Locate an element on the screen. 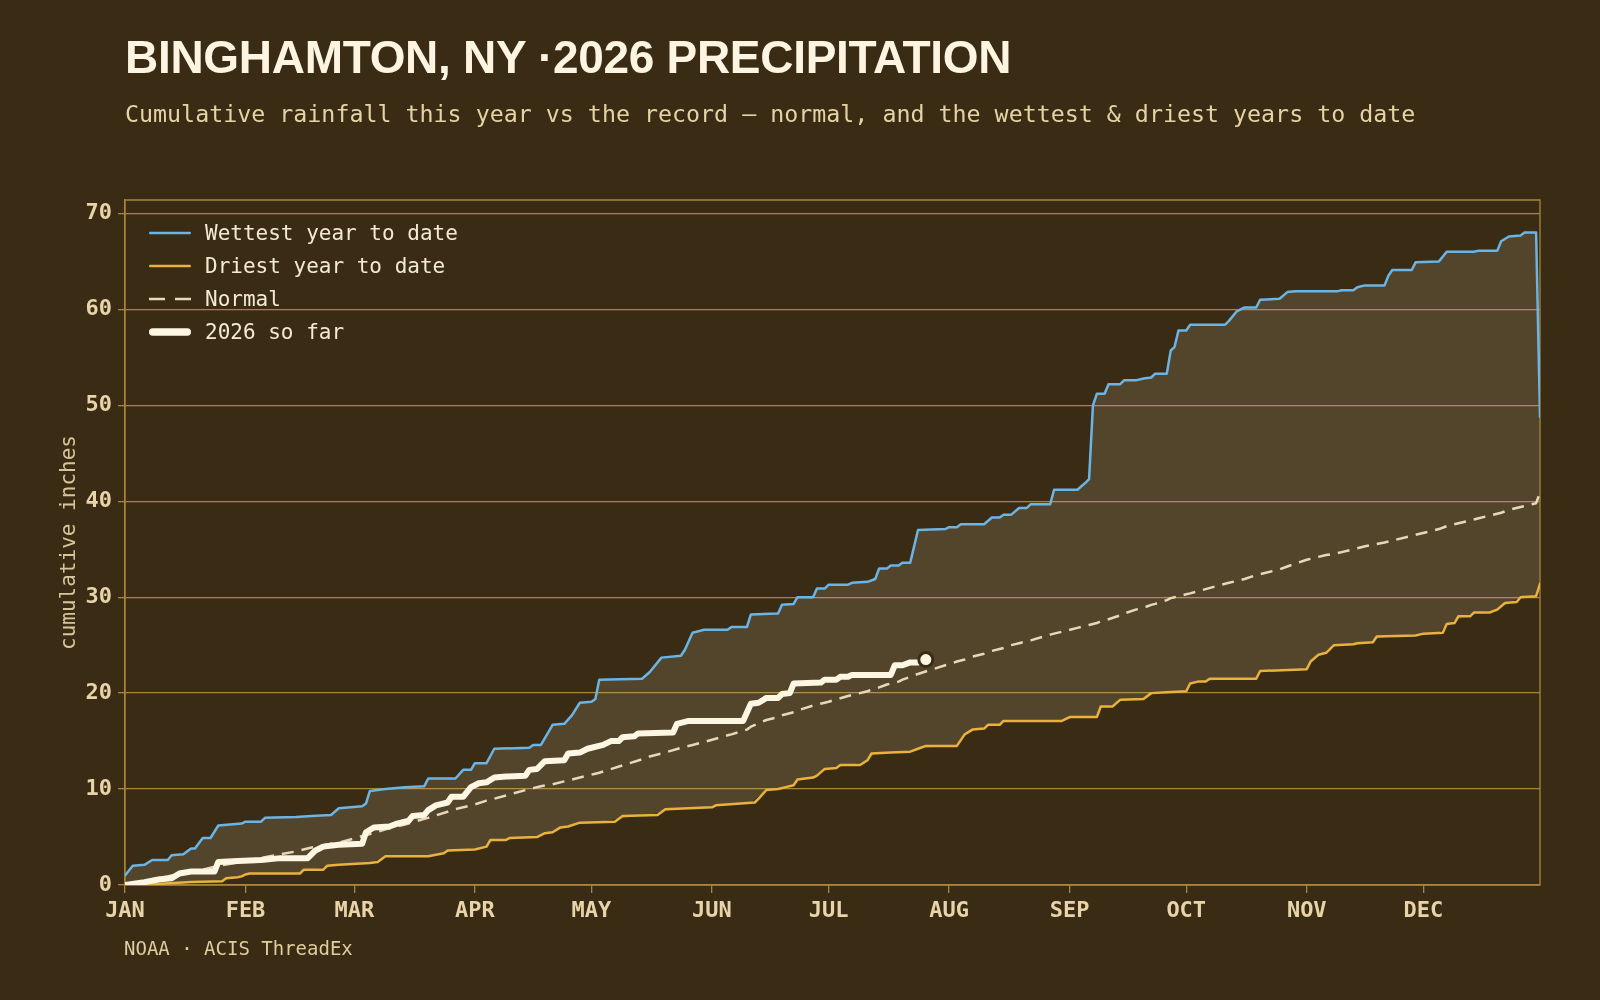  x-tick-label: MAR is located at coordinates (354, 909).